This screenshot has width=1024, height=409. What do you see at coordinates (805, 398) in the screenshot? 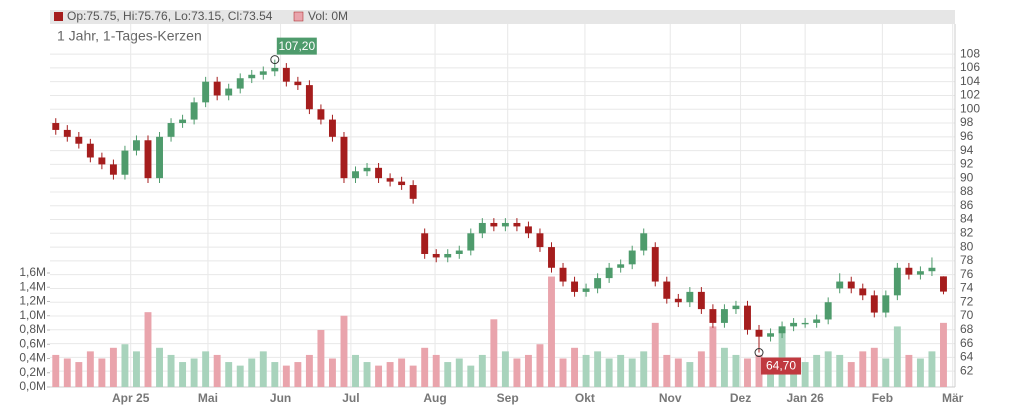
I see `x-tick-label: Jan 26` at bounding box center [805, 398].